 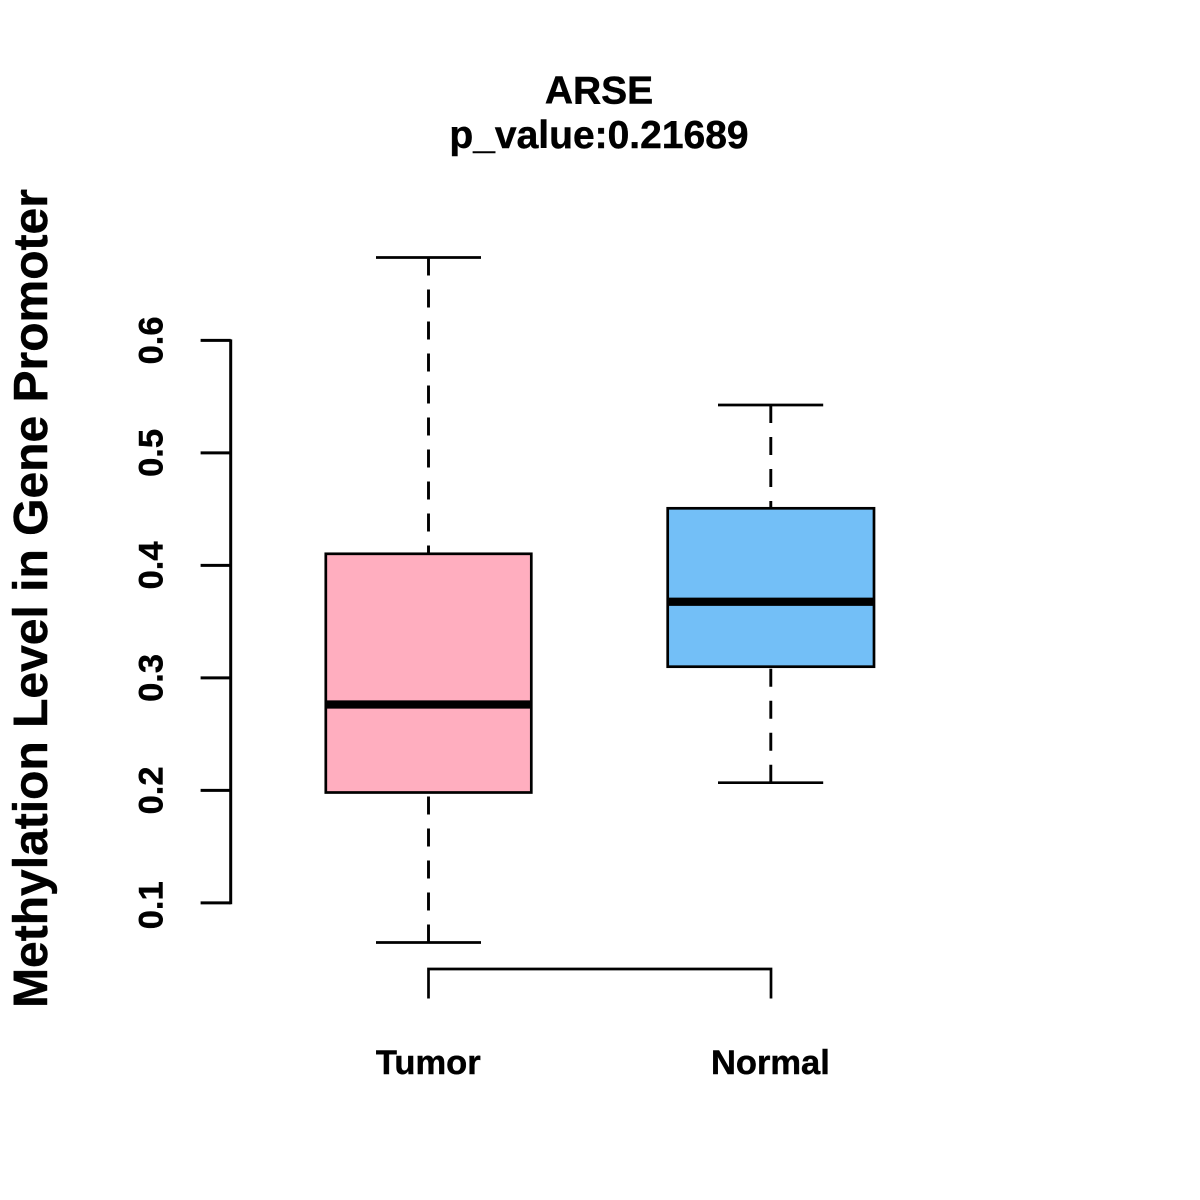 I want to click on svg-text: 0.1, so click(x=152, y=905).